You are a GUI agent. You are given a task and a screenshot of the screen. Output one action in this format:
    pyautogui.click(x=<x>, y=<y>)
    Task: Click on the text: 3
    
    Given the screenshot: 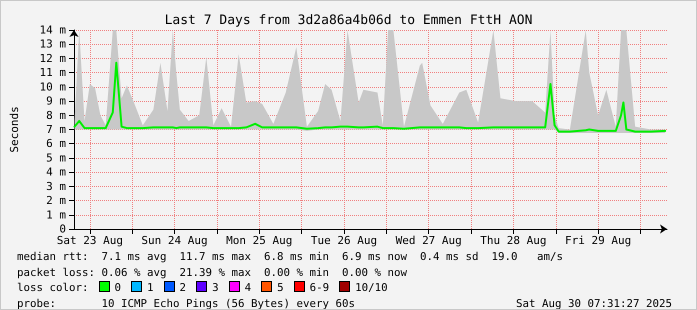 What is the action you would take?
    pyautogui.click(x=215, y=287)
    